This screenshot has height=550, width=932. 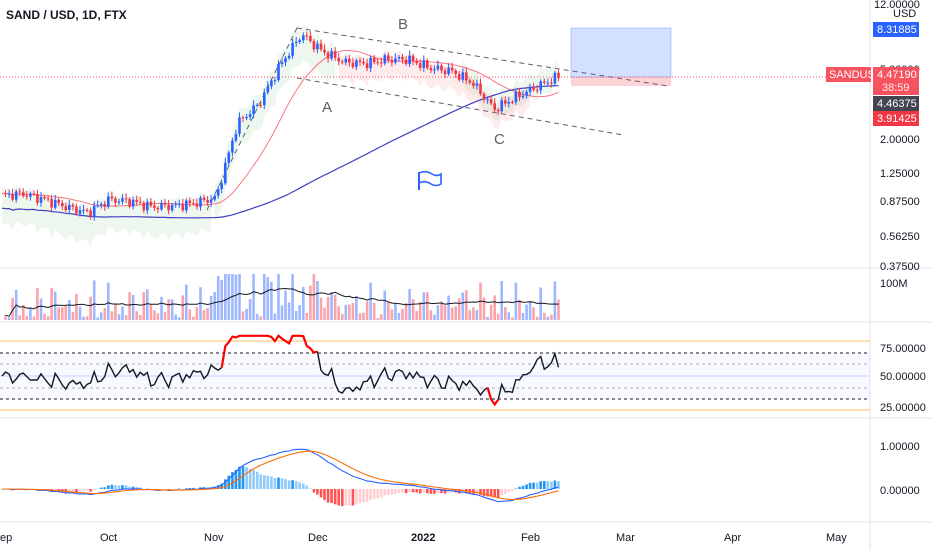 What do you see at coordinates (897, 119) in the screenshot?
I see `price-tag-label: 3.91425` at bounding box center [897, 119].